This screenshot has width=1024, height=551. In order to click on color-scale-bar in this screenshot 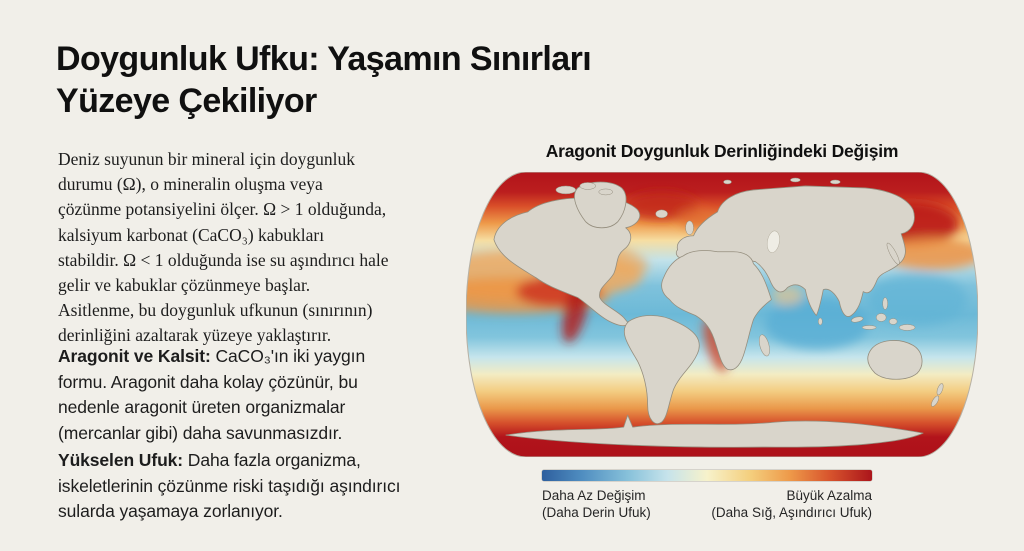, I will do `click(707, 475)`.